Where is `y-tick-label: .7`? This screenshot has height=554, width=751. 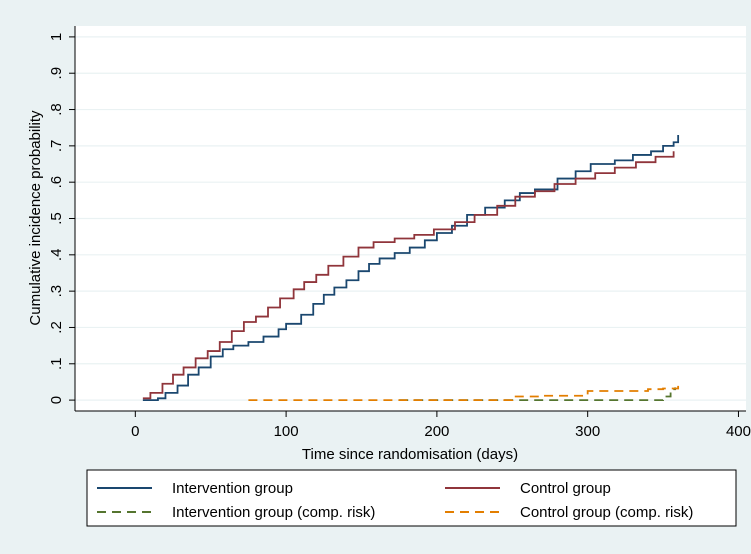 y-tick-label: .7 is located at coordinates (56, 146).